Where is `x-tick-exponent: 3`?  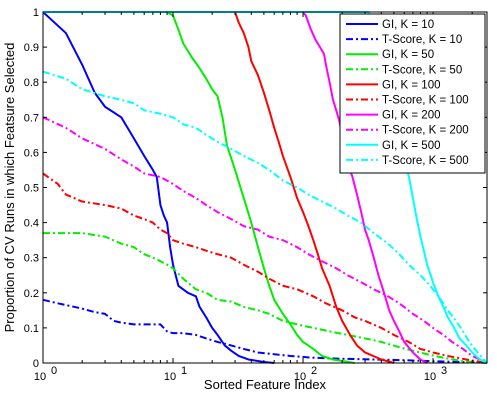
x-tick-exponent: 3 is located at coordinates (444, 371).